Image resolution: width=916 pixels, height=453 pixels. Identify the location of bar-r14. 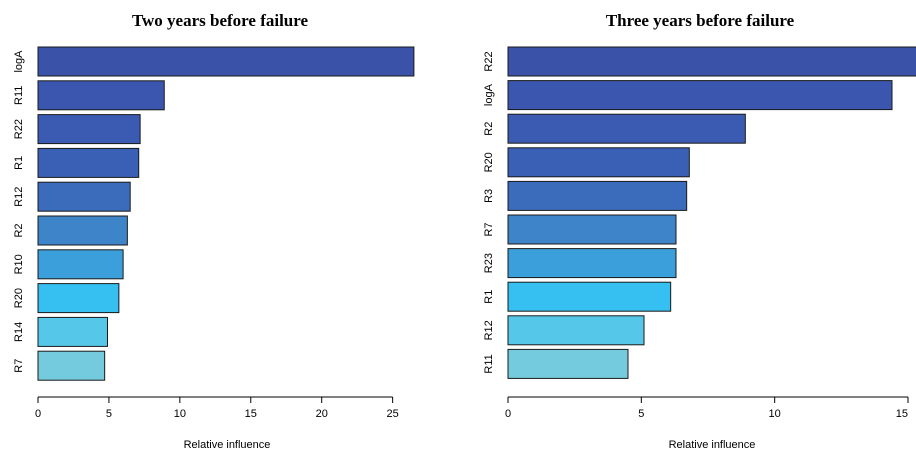
(73, 331).